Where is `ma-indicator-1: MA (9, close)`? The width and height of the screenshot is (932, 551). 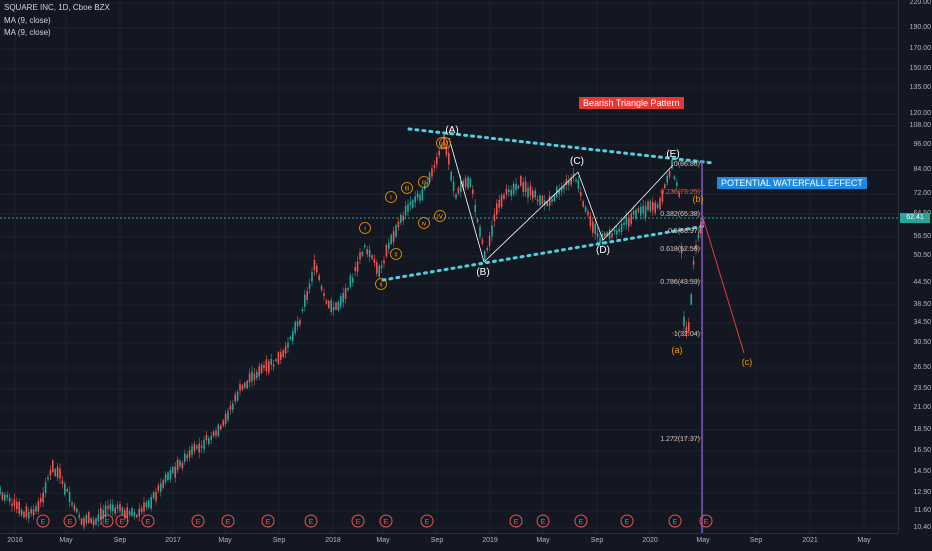 ma-indicator-1: MA (9, close) is located at coordinates (27, 20).